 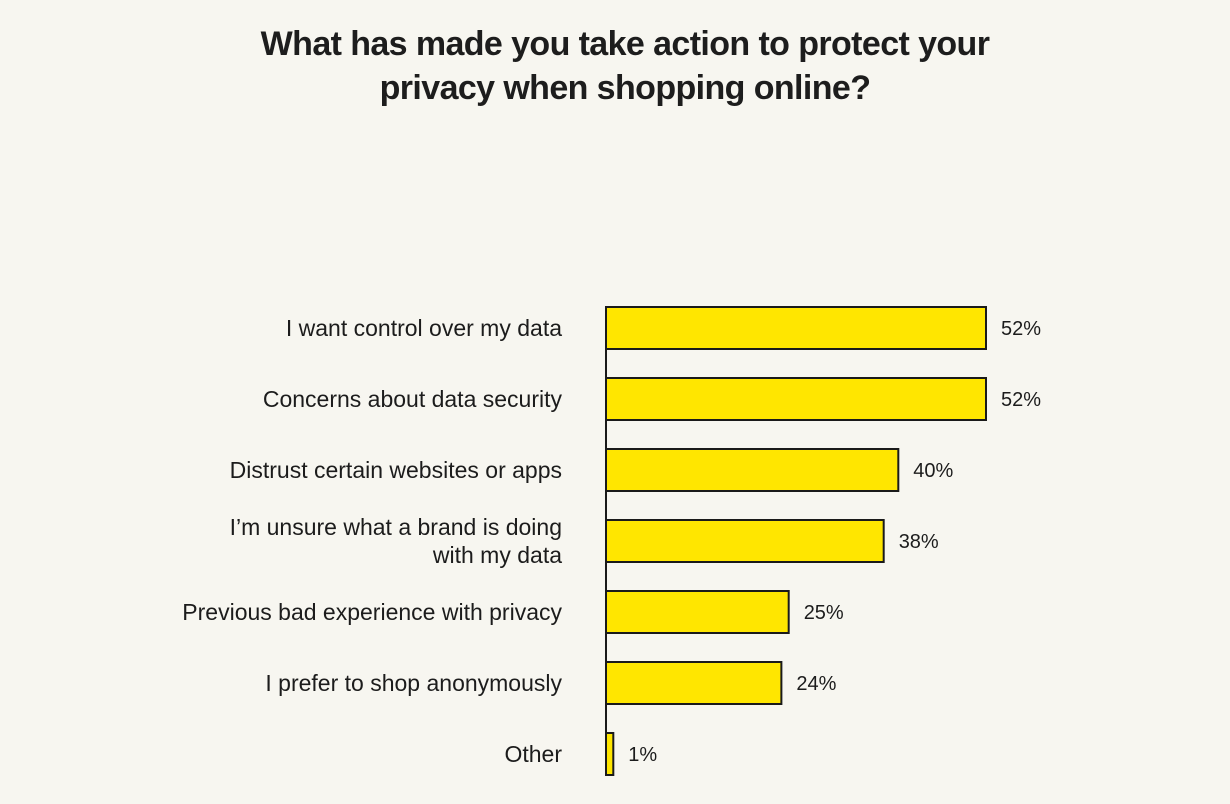 I want to click on category-label: Other, so click(x=533, y=754).